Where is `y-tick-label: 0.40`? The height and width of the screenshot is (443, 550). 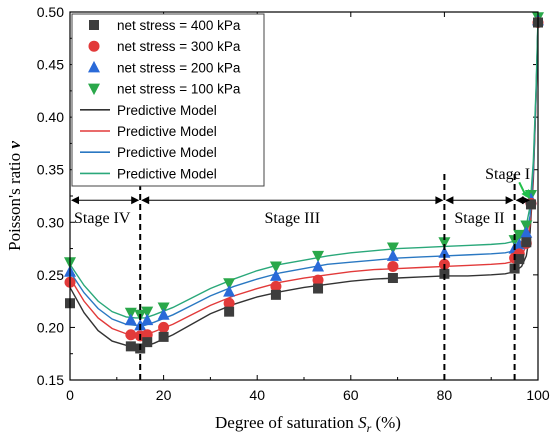
y-tick-label: 0.40 is located at coordinates (50, 117).